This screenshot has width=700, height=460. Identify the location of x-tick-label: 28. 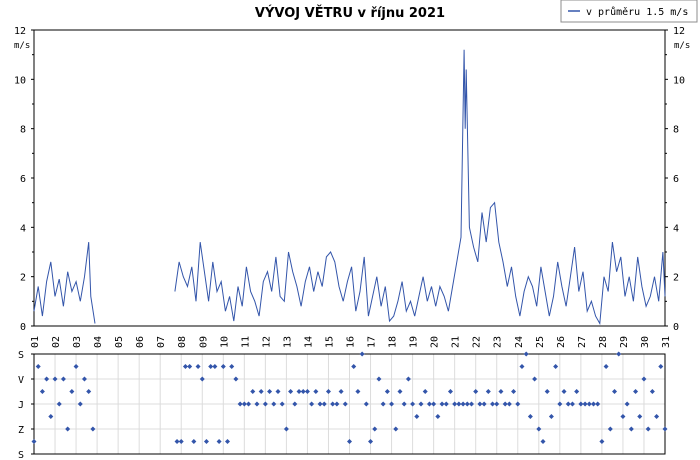
(603, 342).